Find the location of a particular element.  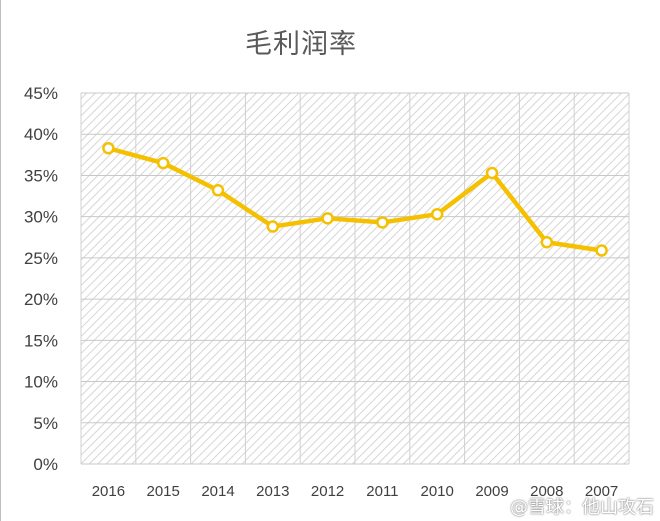

x-tick-label: 2011 is located at coordinates (382, 491).